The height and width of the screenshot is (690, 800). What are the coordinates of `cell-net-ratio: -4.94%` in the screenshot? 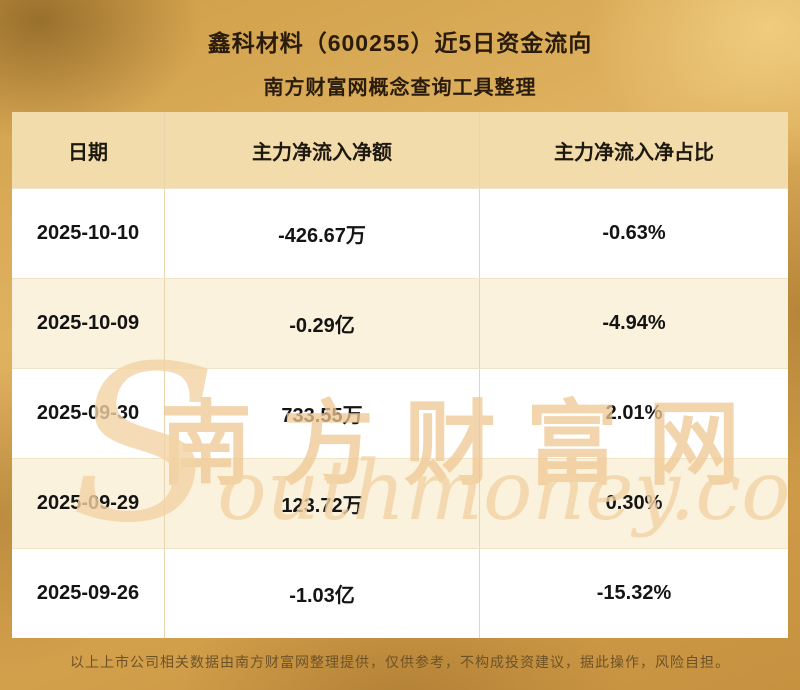 It's located at (634, 323).